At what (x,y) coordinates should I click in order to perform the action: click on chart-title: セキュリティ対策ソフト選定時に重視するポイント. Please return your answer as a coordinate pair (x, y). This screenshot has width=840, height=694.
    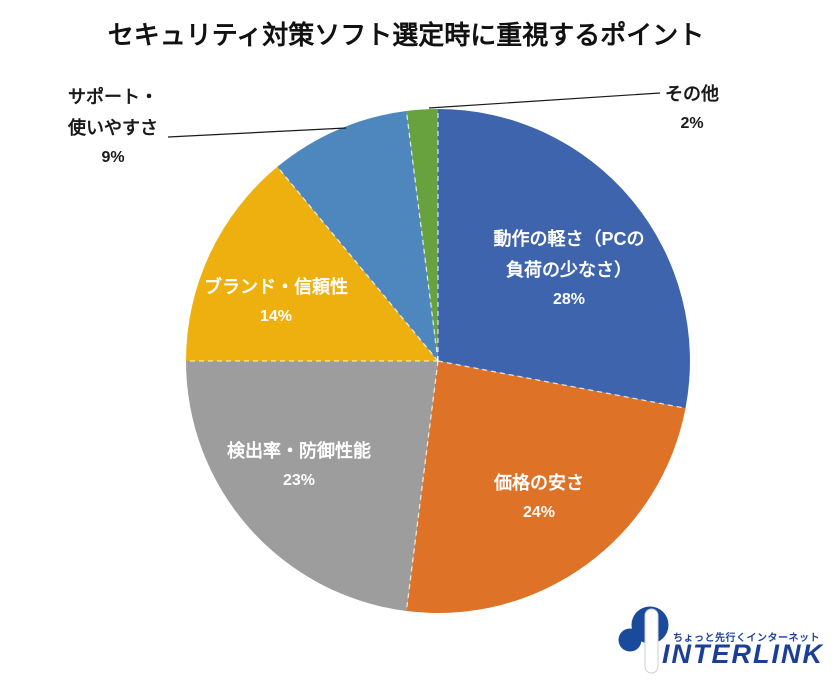
    Looking at the image, I should click on (406, 35).